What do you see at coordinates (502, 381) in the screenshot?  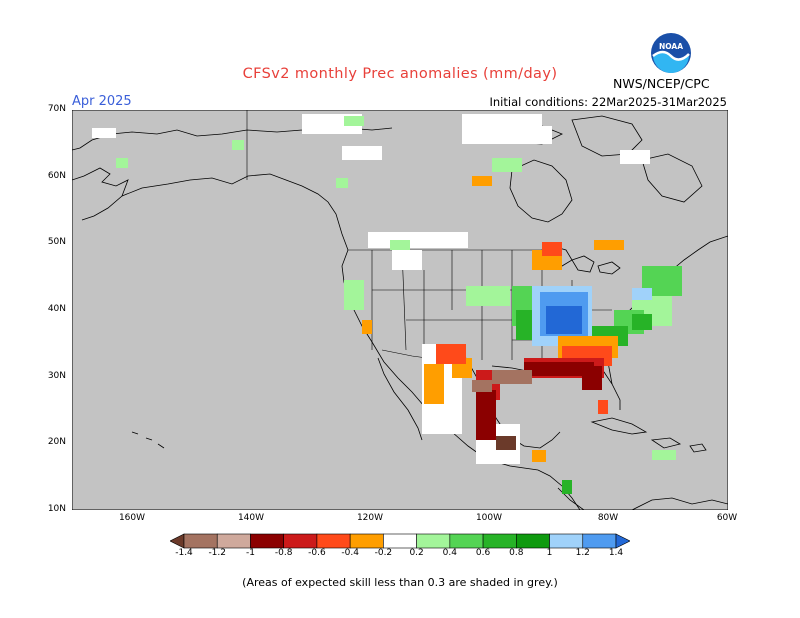 I see `dry-extreme-areas` at bounding box center [502, 381].